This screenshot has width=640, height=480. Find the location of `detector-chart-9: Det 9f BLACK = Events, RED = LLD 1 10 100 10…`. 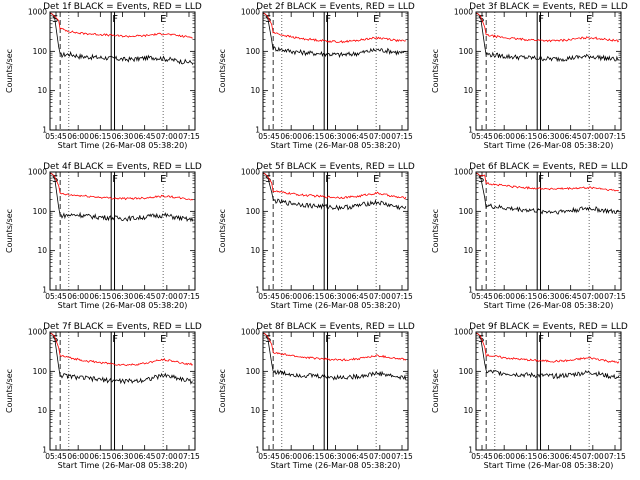

detector-chart-9: Det 9f BLACK = Events, RED = LLD 1 10 100 10… is located at coordinates (529, 396).